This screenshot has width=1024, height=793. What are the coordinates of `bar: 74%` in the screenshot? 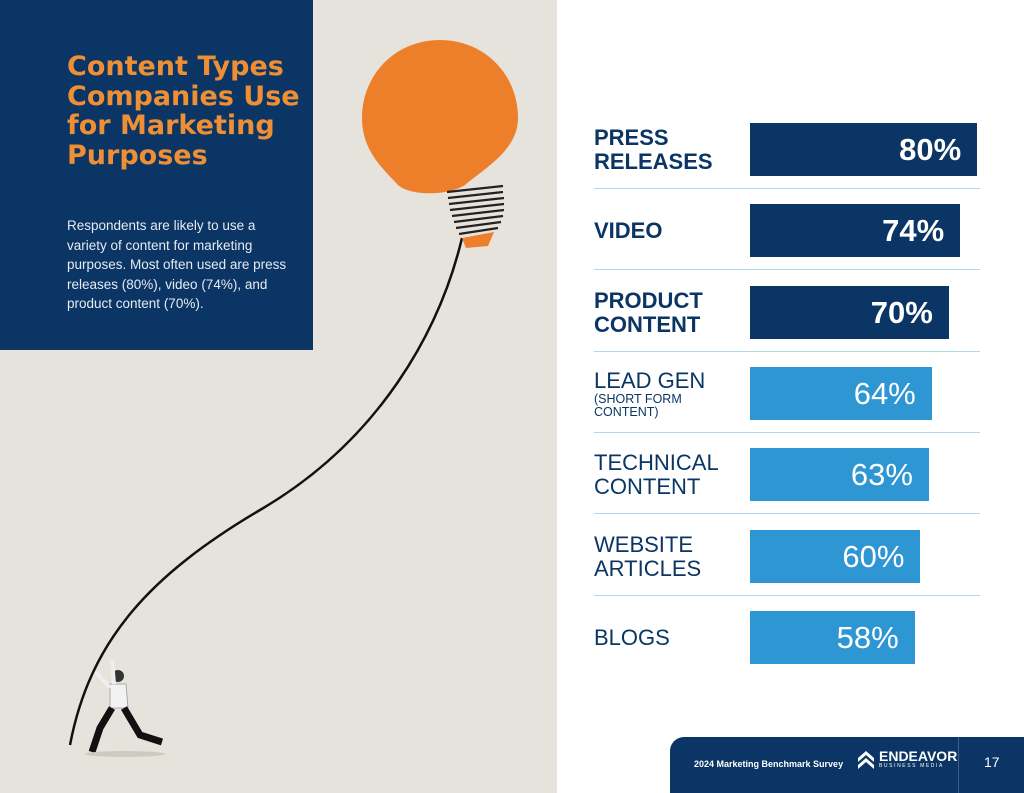 It's located at (855, 230).